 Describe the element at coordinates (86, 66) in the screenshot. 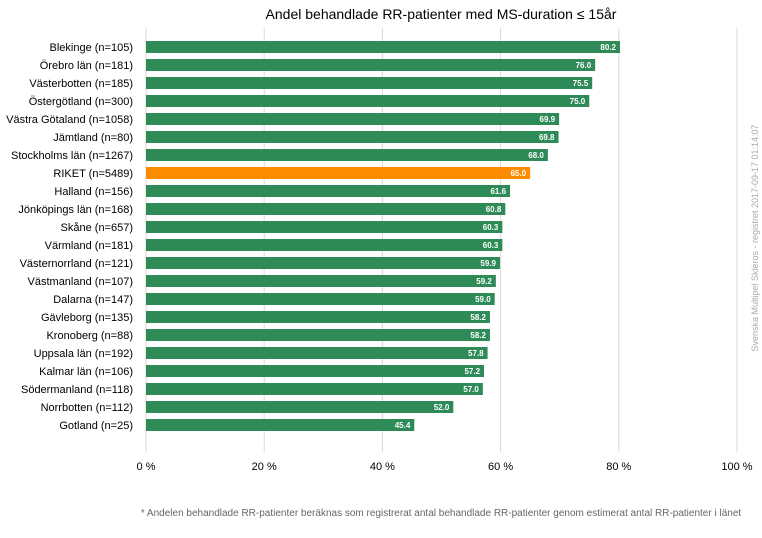

I see `category-label: Örebro län (n=181)` at that location.